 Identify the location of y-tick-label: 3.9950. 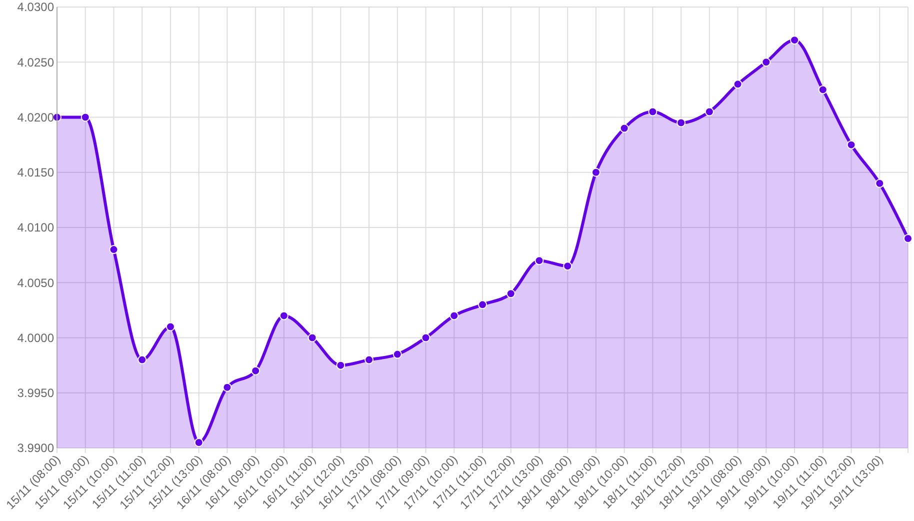
(35, 393).